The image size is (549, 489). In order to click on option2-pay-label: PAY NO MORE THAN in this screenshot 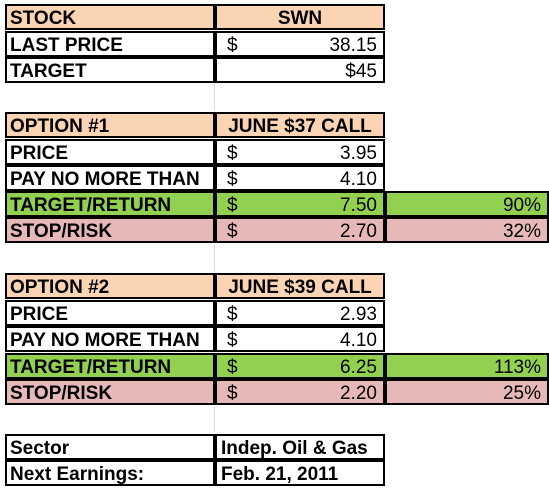, I will do `click(110, 339)`.